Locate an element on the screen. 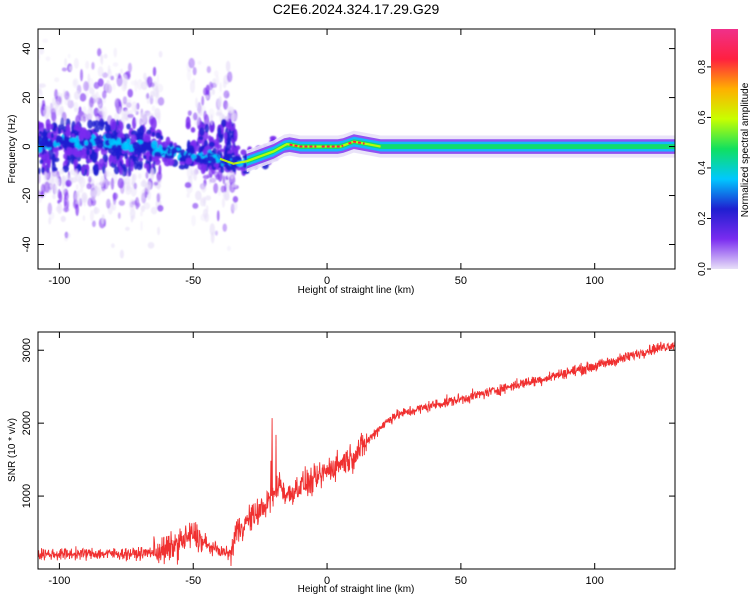  spectrogram-blobs is located at coordinates (160, 148).